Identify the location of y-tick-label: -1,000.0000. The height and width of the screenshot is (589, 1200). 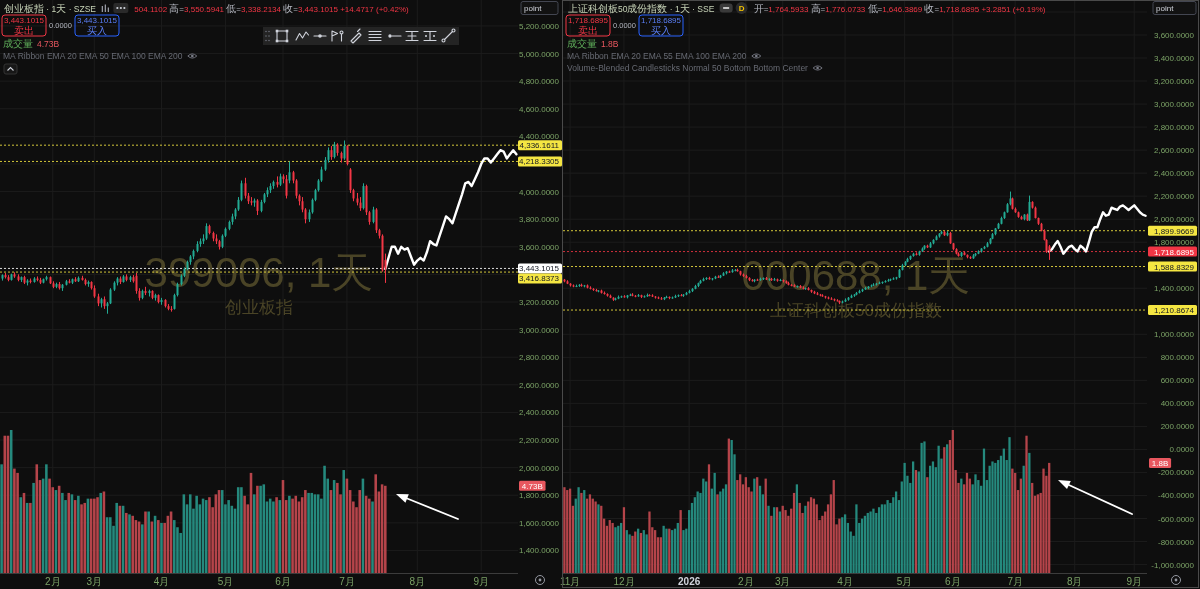
(1173, 565).